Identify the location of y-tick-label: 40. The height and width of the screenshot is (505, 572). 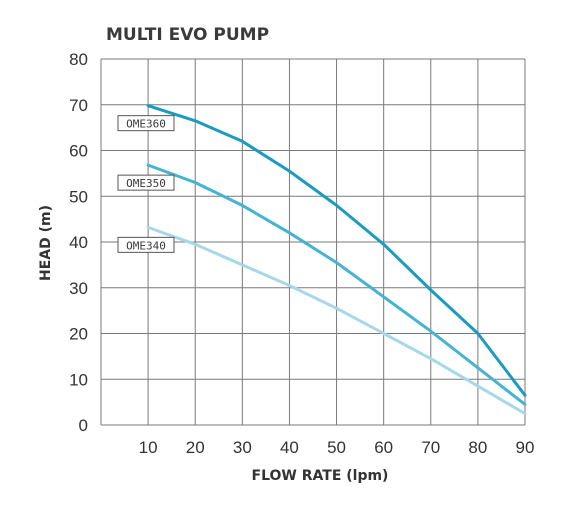
(78, 242).